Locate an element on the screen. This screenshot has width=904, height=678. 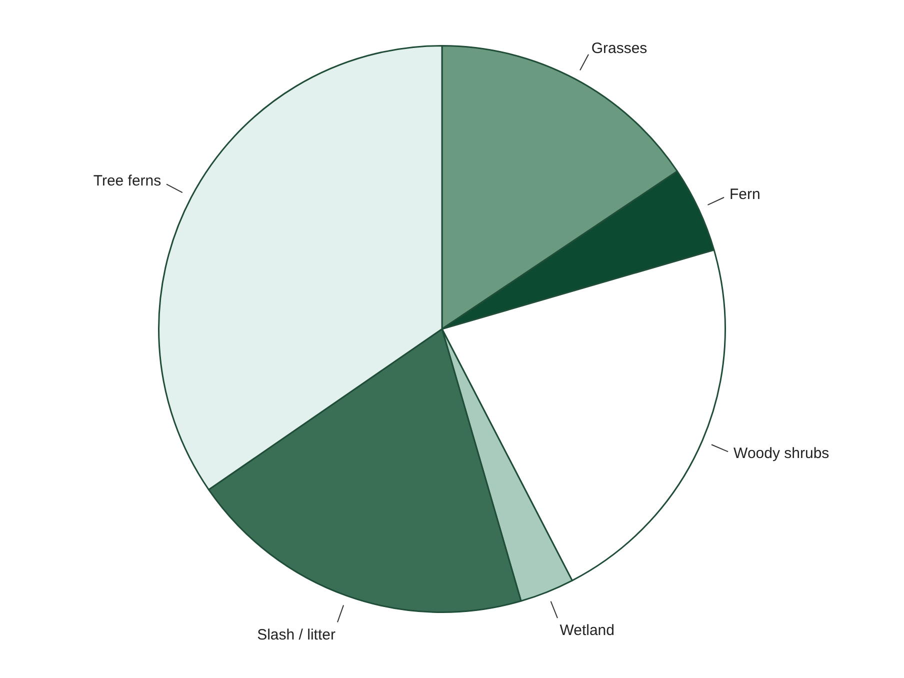
slice-label: Wetland is located at coordinates (587, 631).